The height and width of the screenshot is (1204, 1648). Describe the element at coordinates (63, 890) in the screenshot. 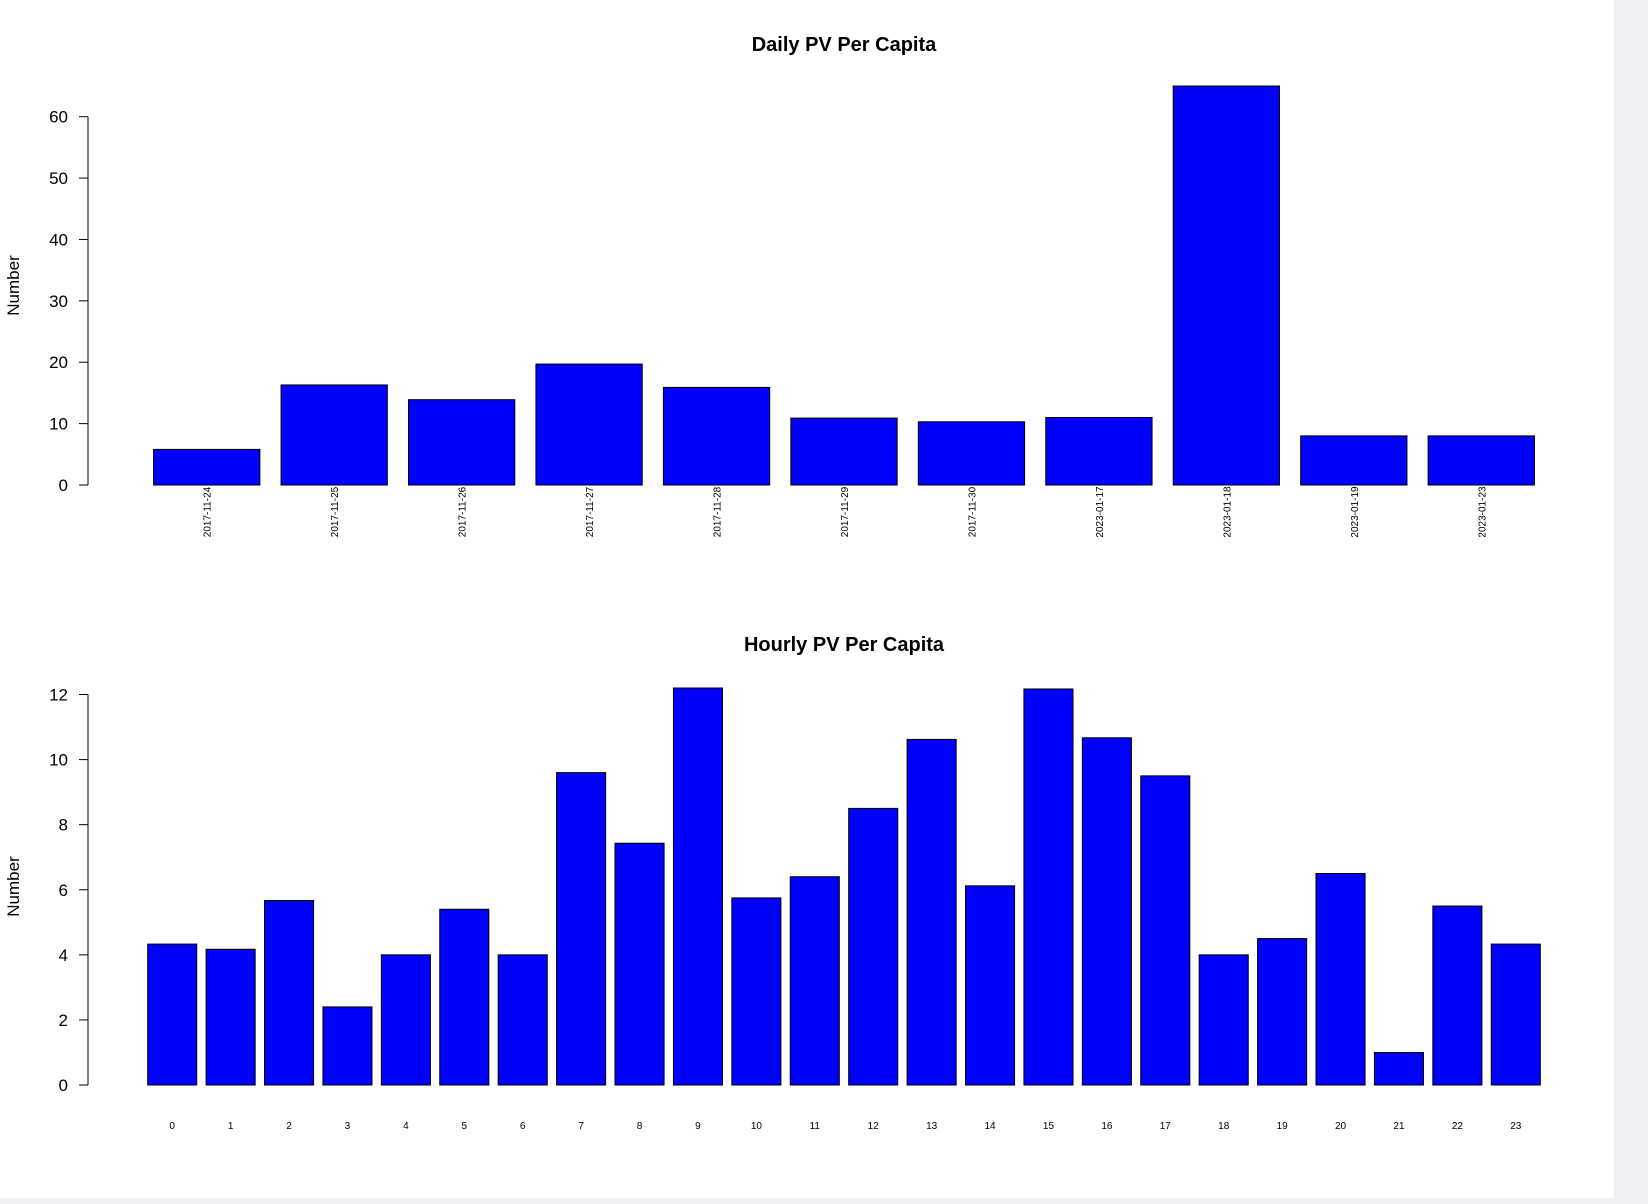

I see `hourly-y-tick-label: 6` at that location.